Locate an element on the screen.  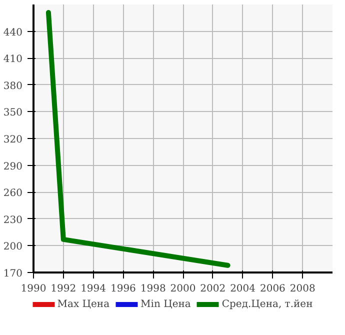
x-tick-label: 2002 is located at coordinates (213, 289).